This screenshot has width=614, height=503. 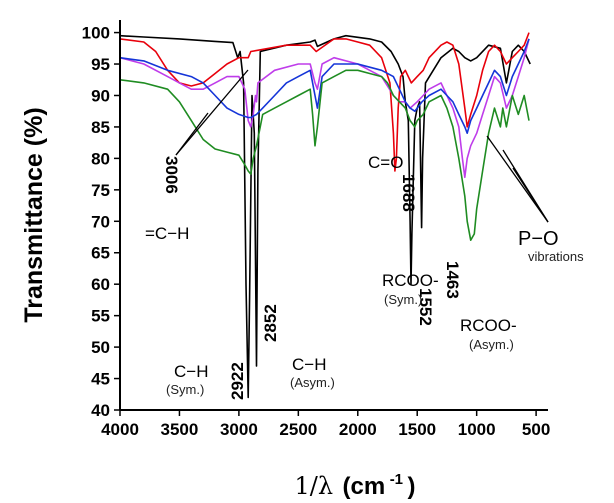 What do you see at coordinates (417, 429) in the screenshot?
I see `x-tick-label: 1500` at bounding box center [417, 429].